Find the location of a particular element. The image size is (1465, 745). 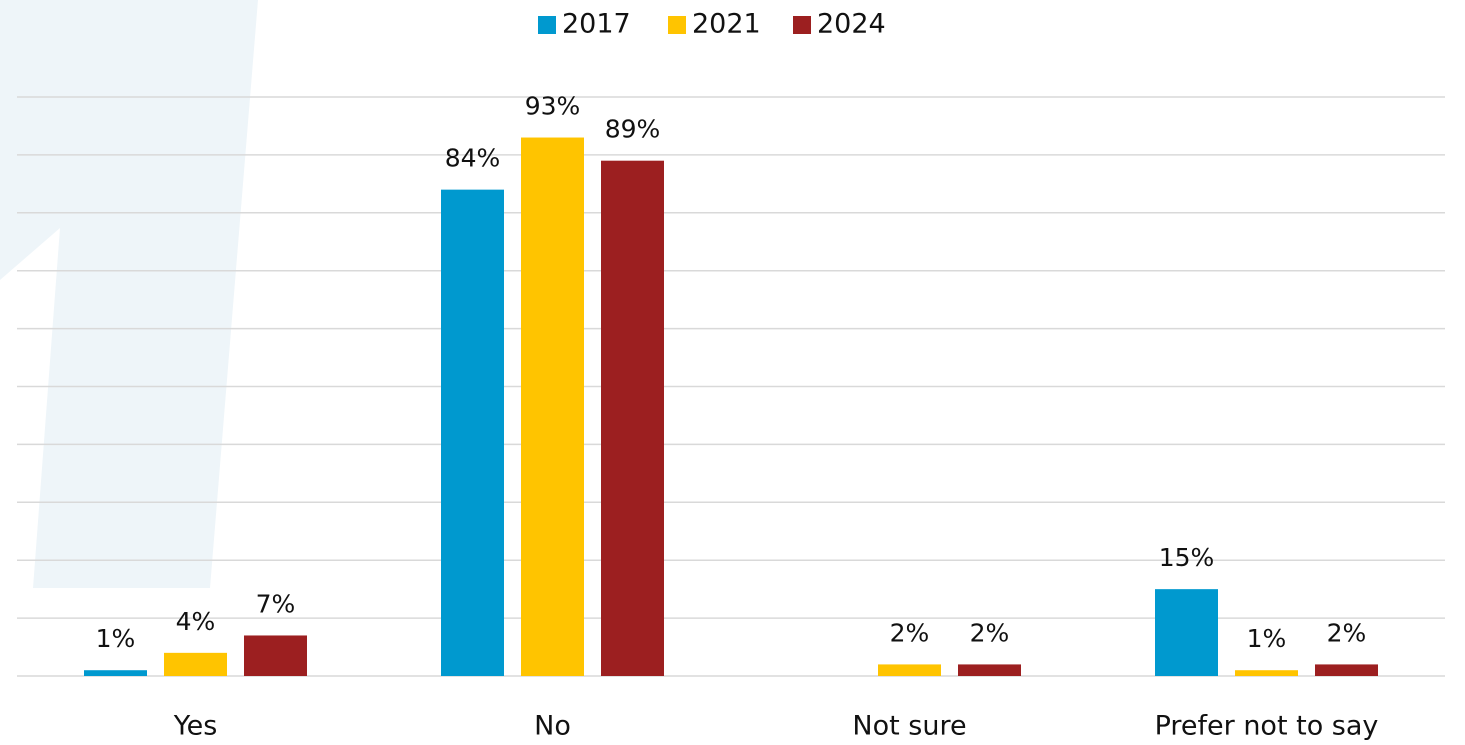

x-tick-label: Yes is located at coordinates (195, 726).